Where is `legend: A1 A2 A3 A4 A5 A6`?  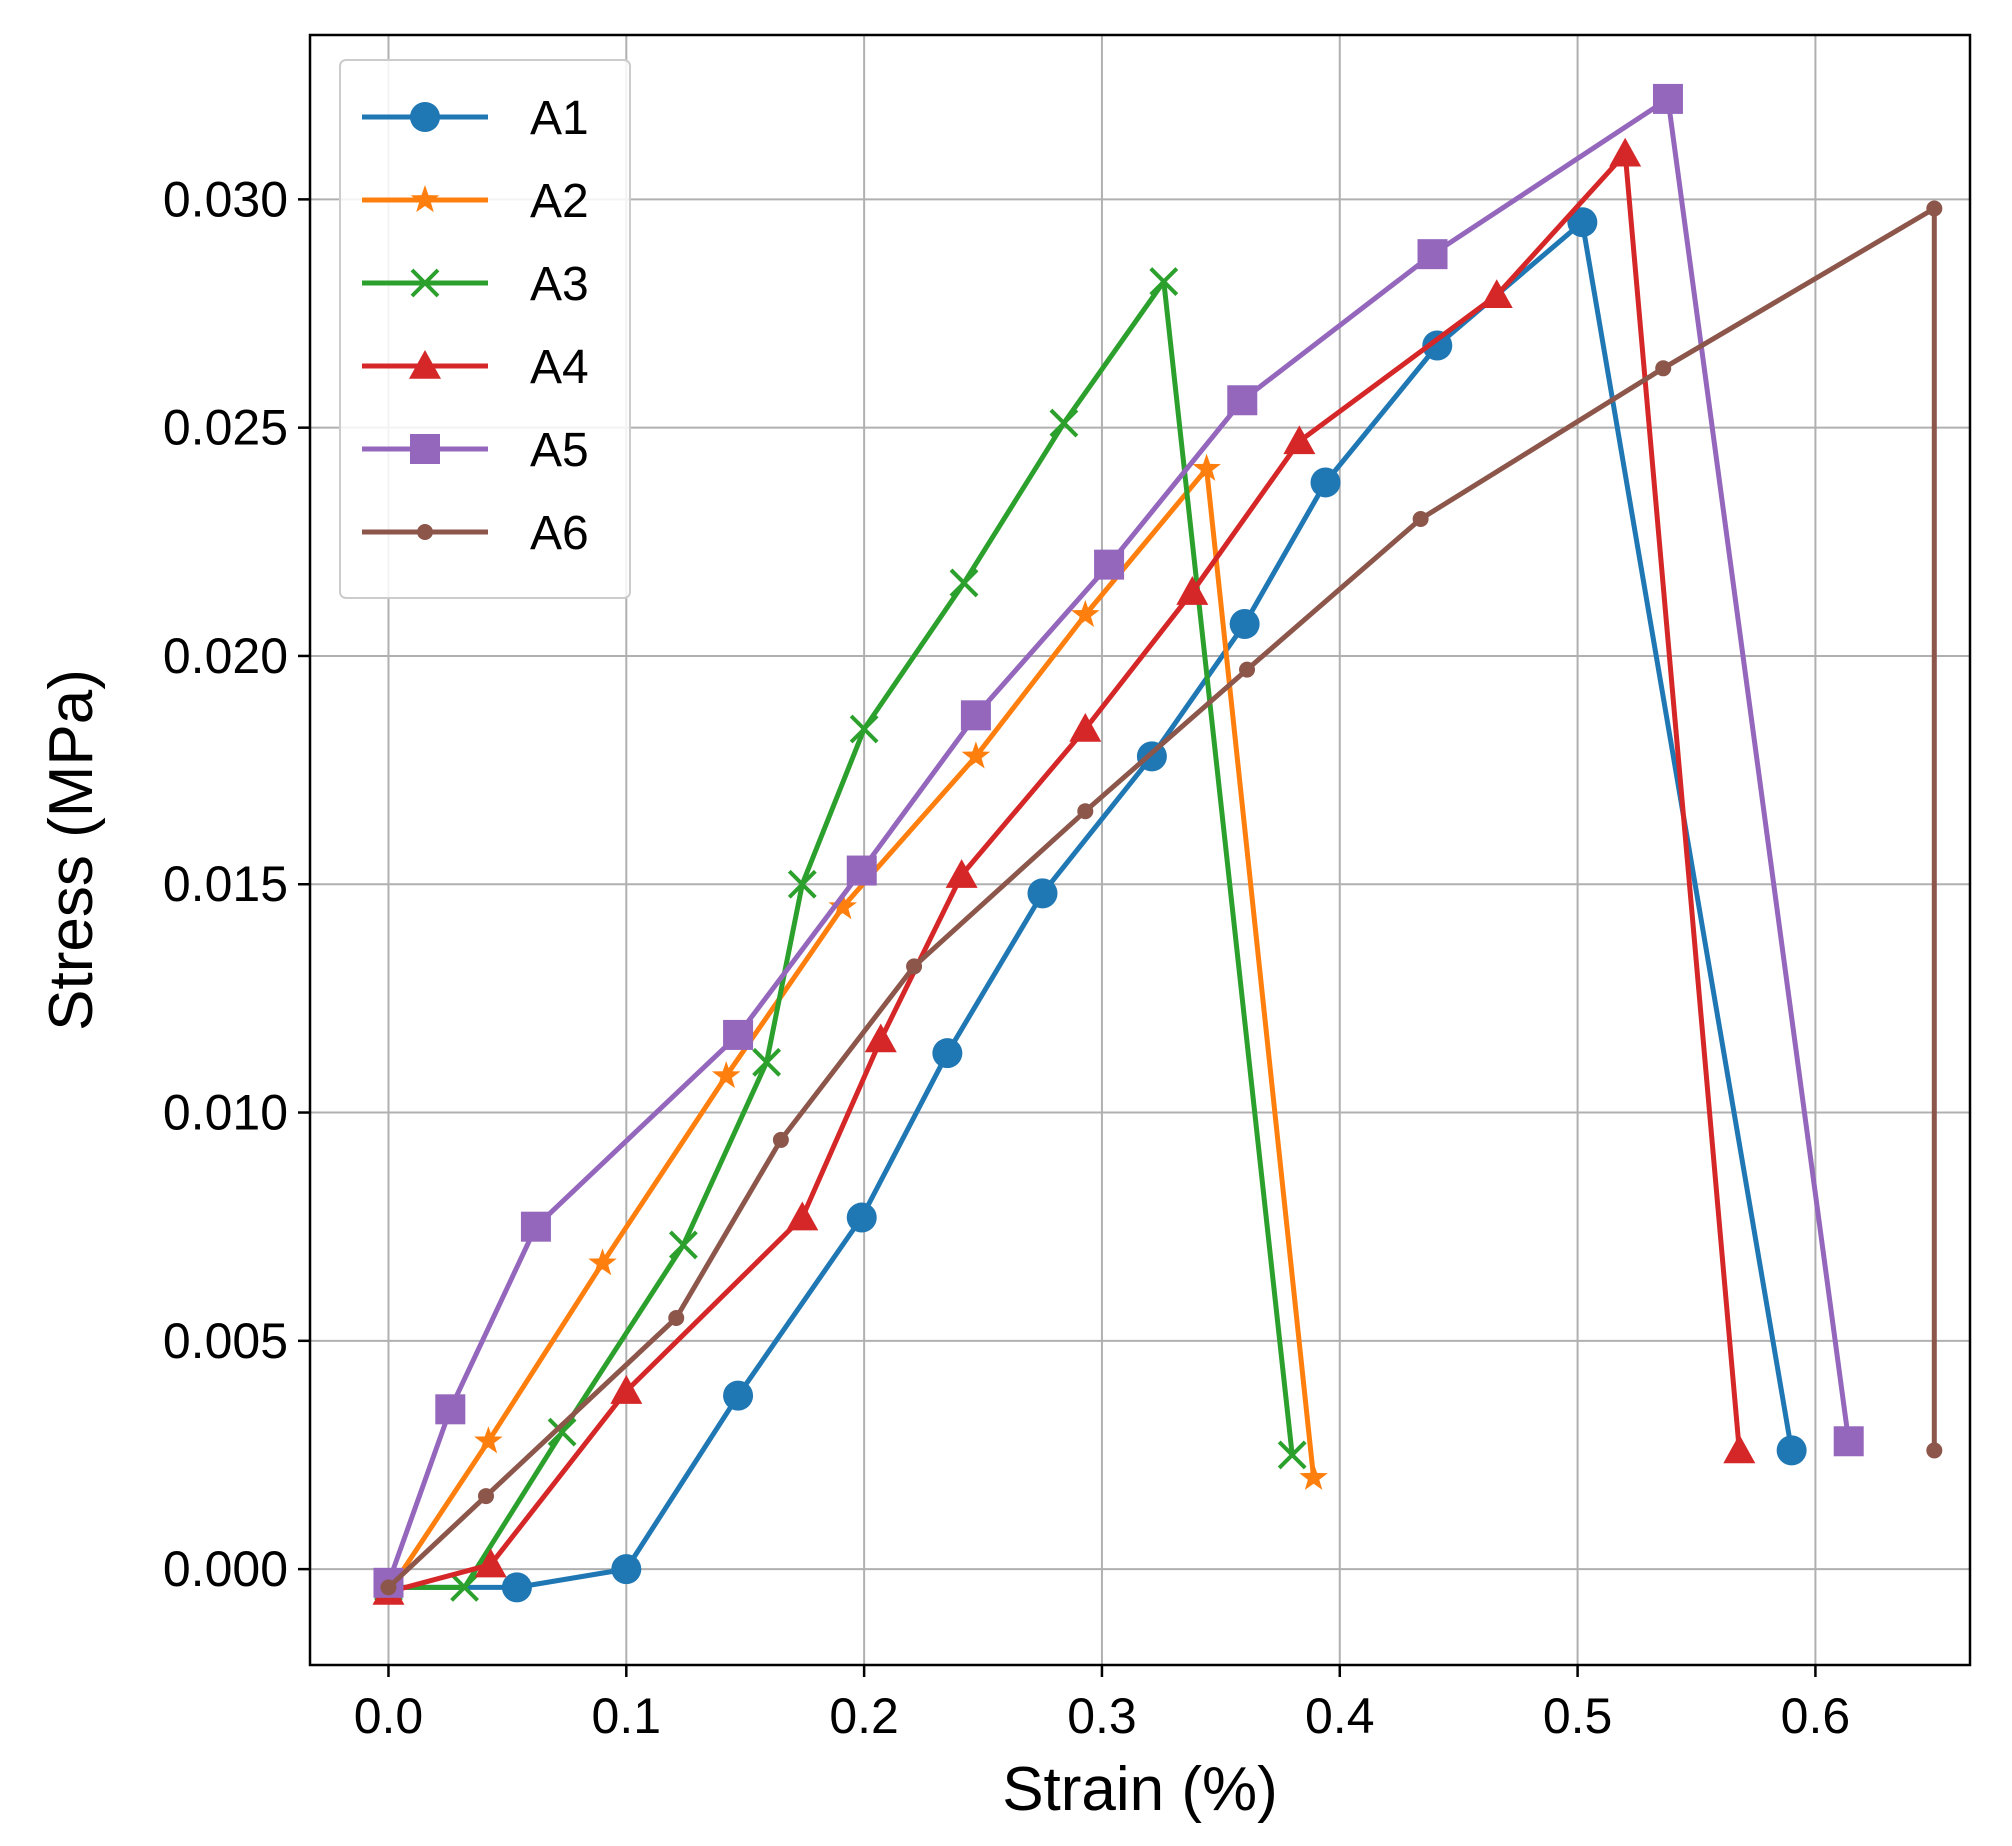
legend: A1 A2 A3 A4 A5 A6 is located at coordinates (485, 329).